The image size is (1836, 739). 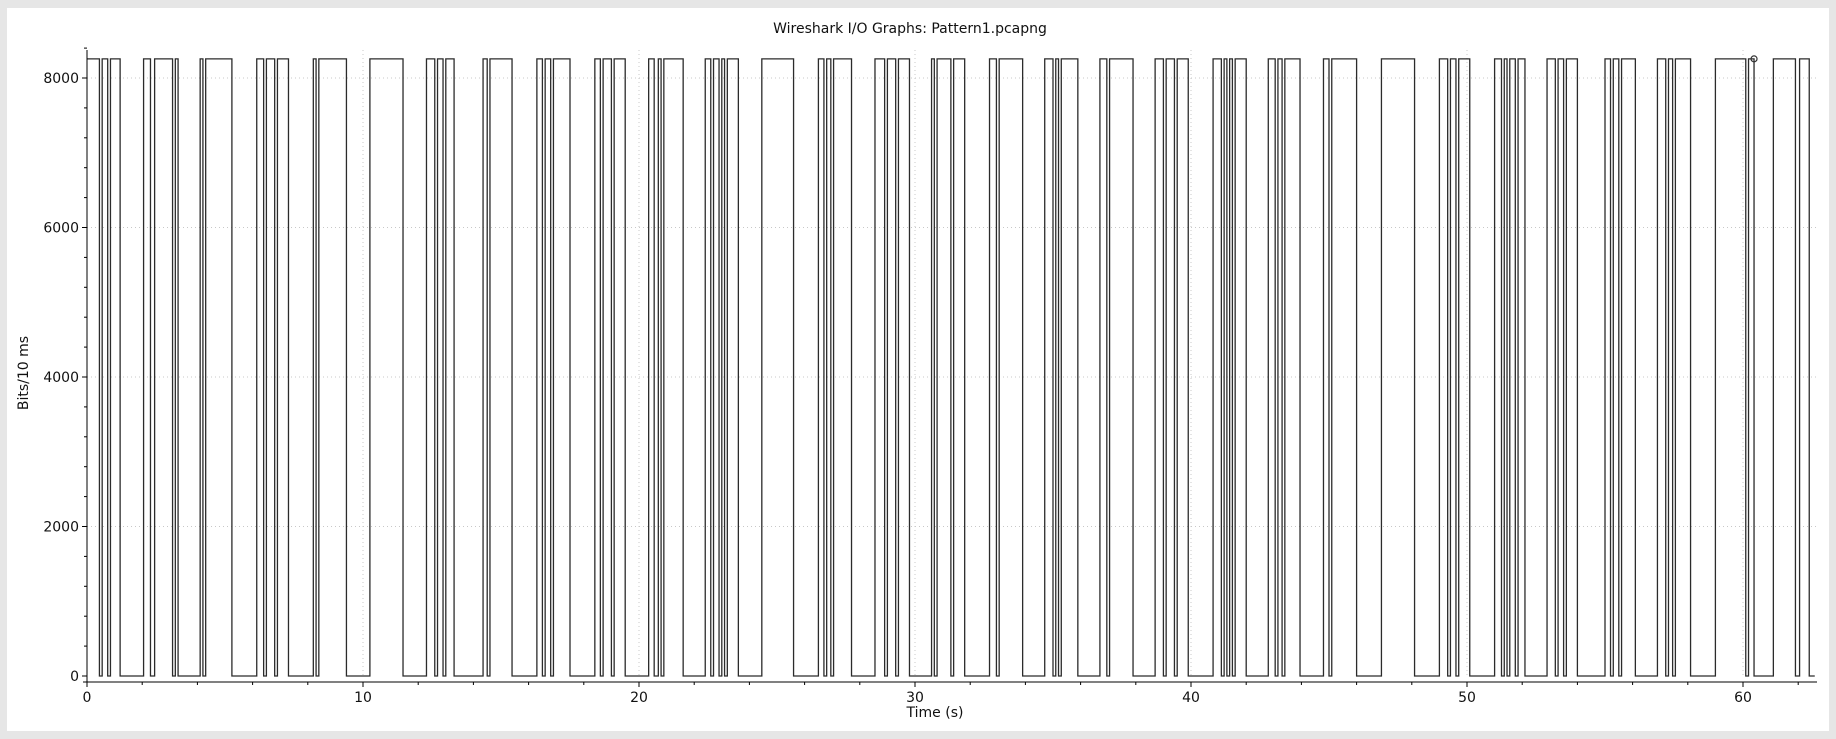 What do you see at coordinates (1754, 59) in the screenshot?
I see `cursor-marker` at bounding box center [1754, 59].